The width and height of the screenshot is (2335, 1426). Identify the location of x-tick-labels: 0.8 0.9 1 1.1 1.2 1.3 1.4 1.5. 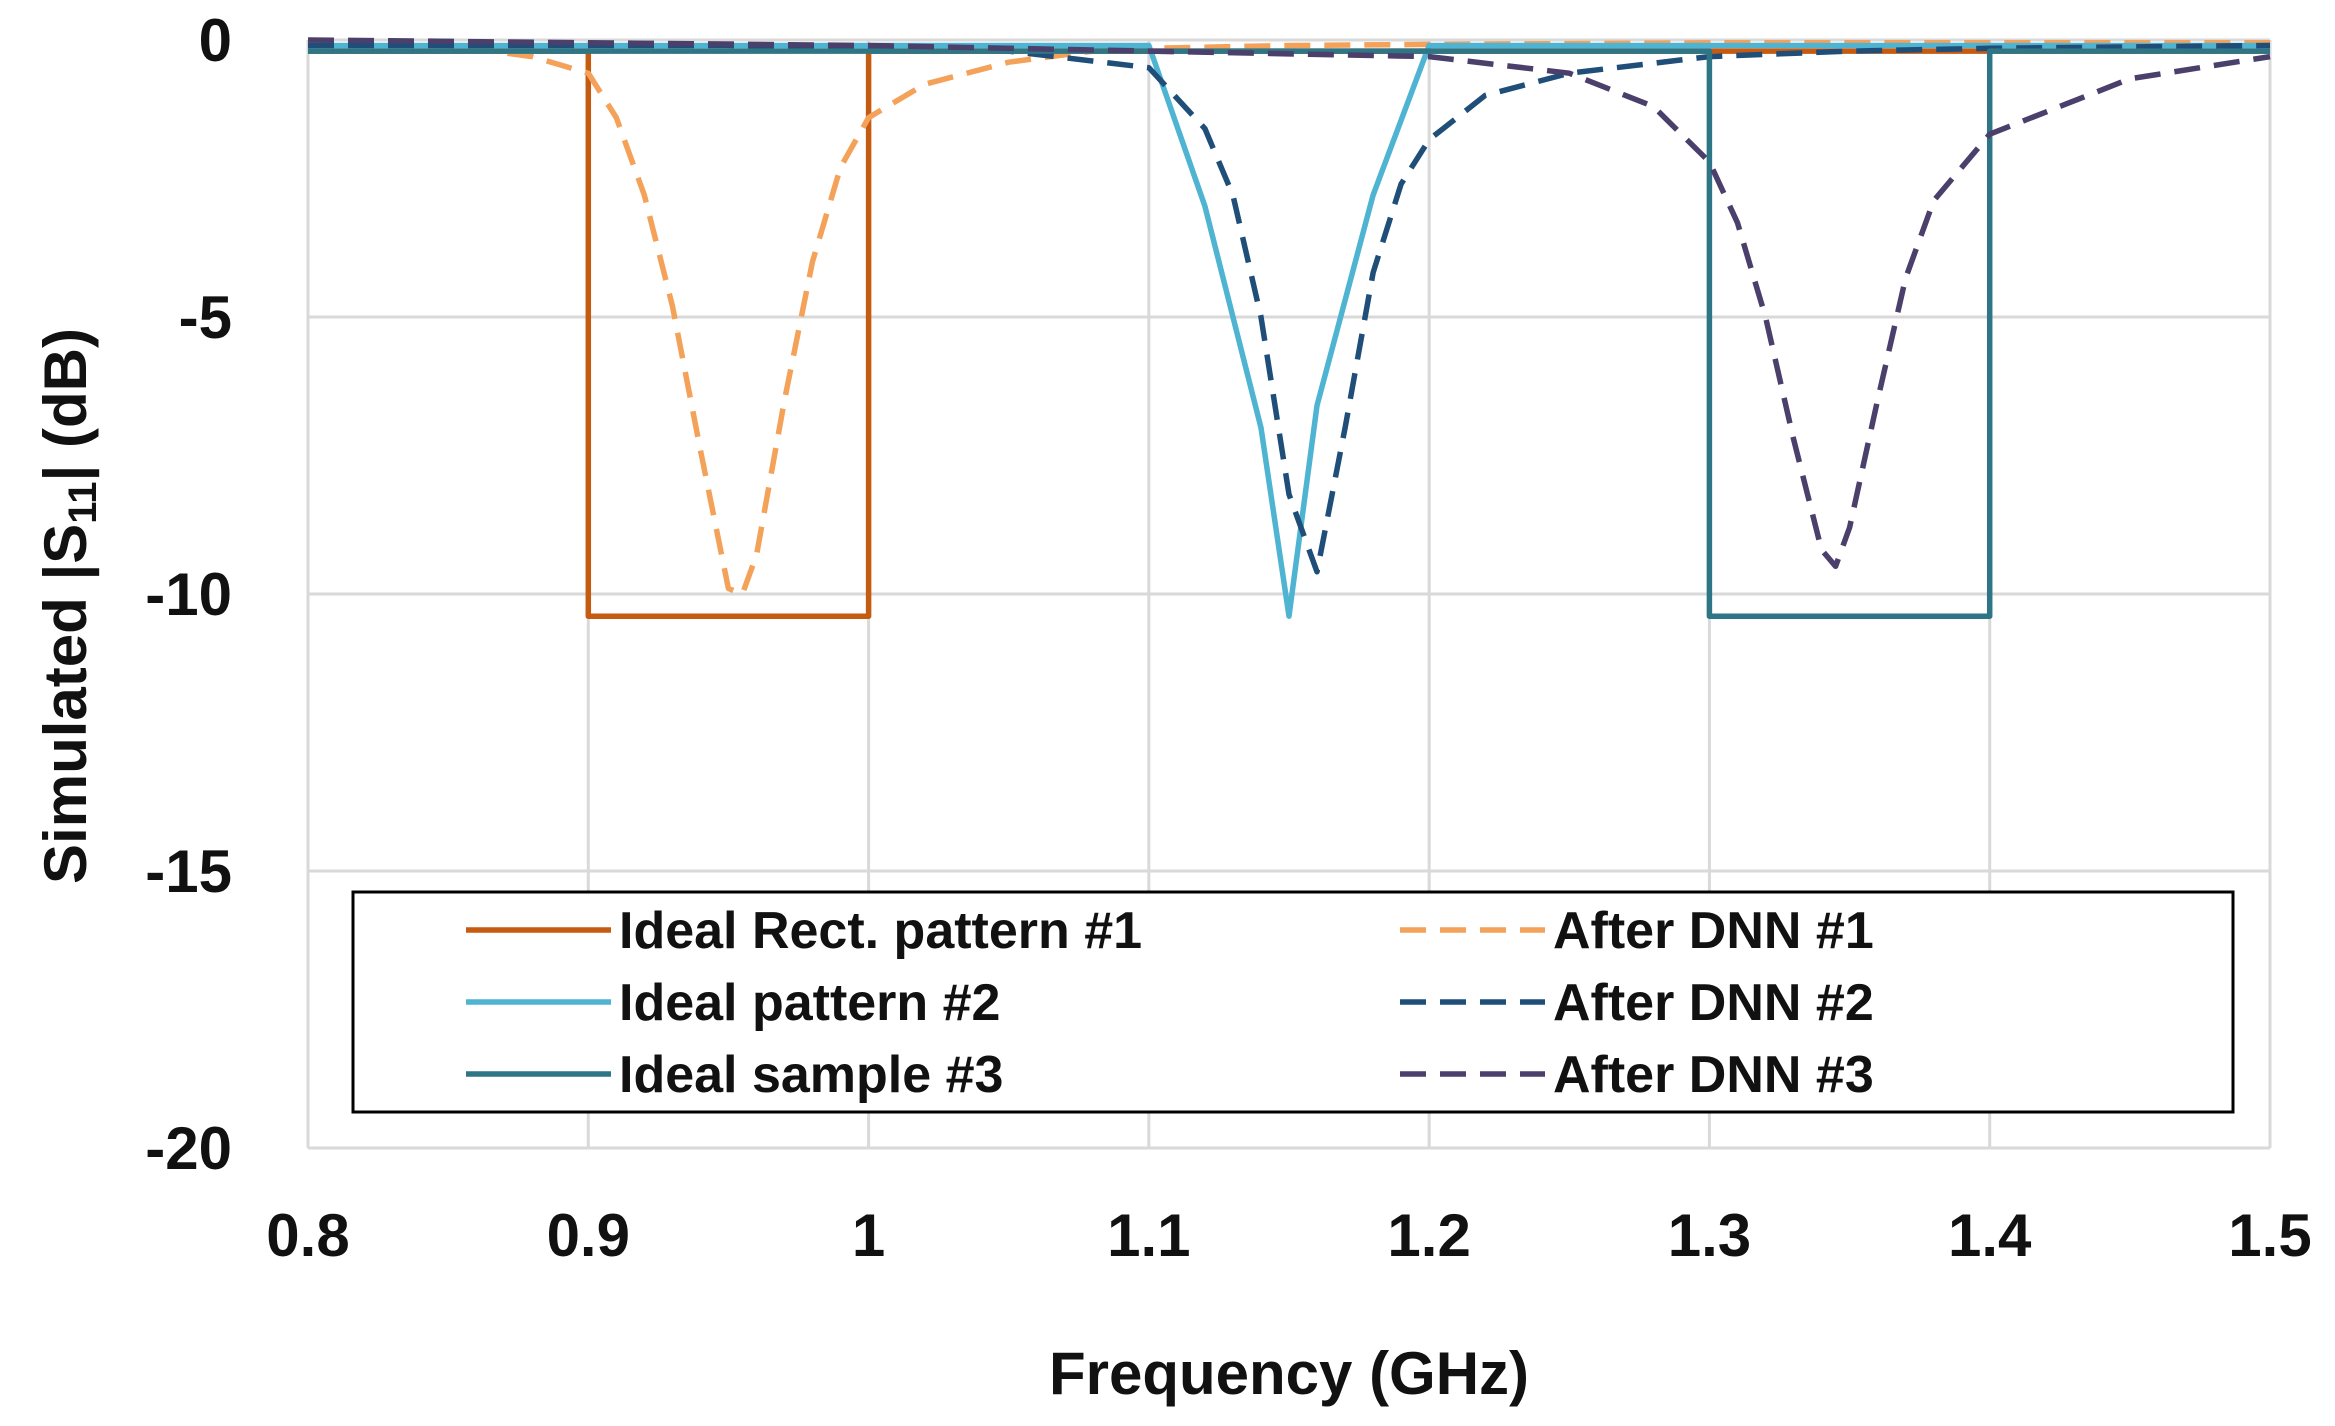
(1288, 1235).